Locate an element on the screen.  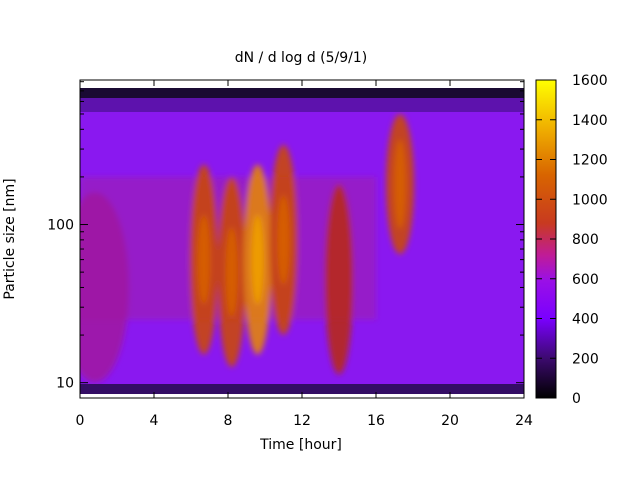
colorbar-tick-label: 600 is located at coordinates (585, 280).